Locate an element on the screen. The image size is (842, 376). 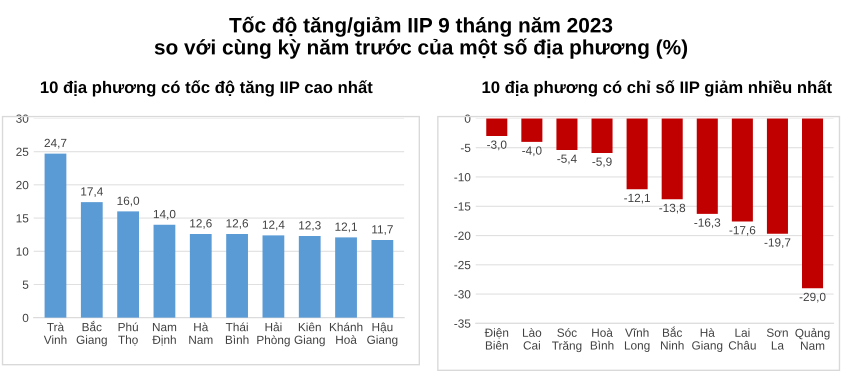
y-tick-label: -15 is located at coordinates (462, 206).